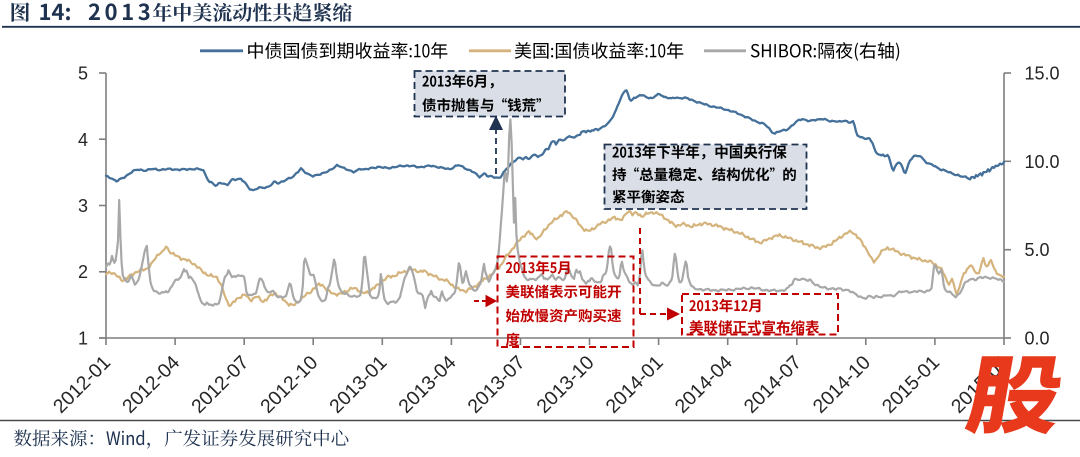 The image size is (1080, 457). I want to click on svg-text: 4, so click(83, 140).